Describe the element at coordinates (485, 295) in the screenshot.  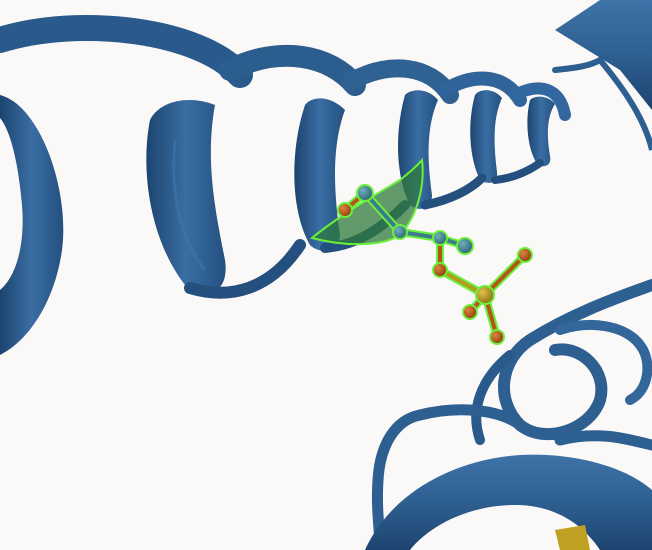
I see `atom-phosphorus` at that location.